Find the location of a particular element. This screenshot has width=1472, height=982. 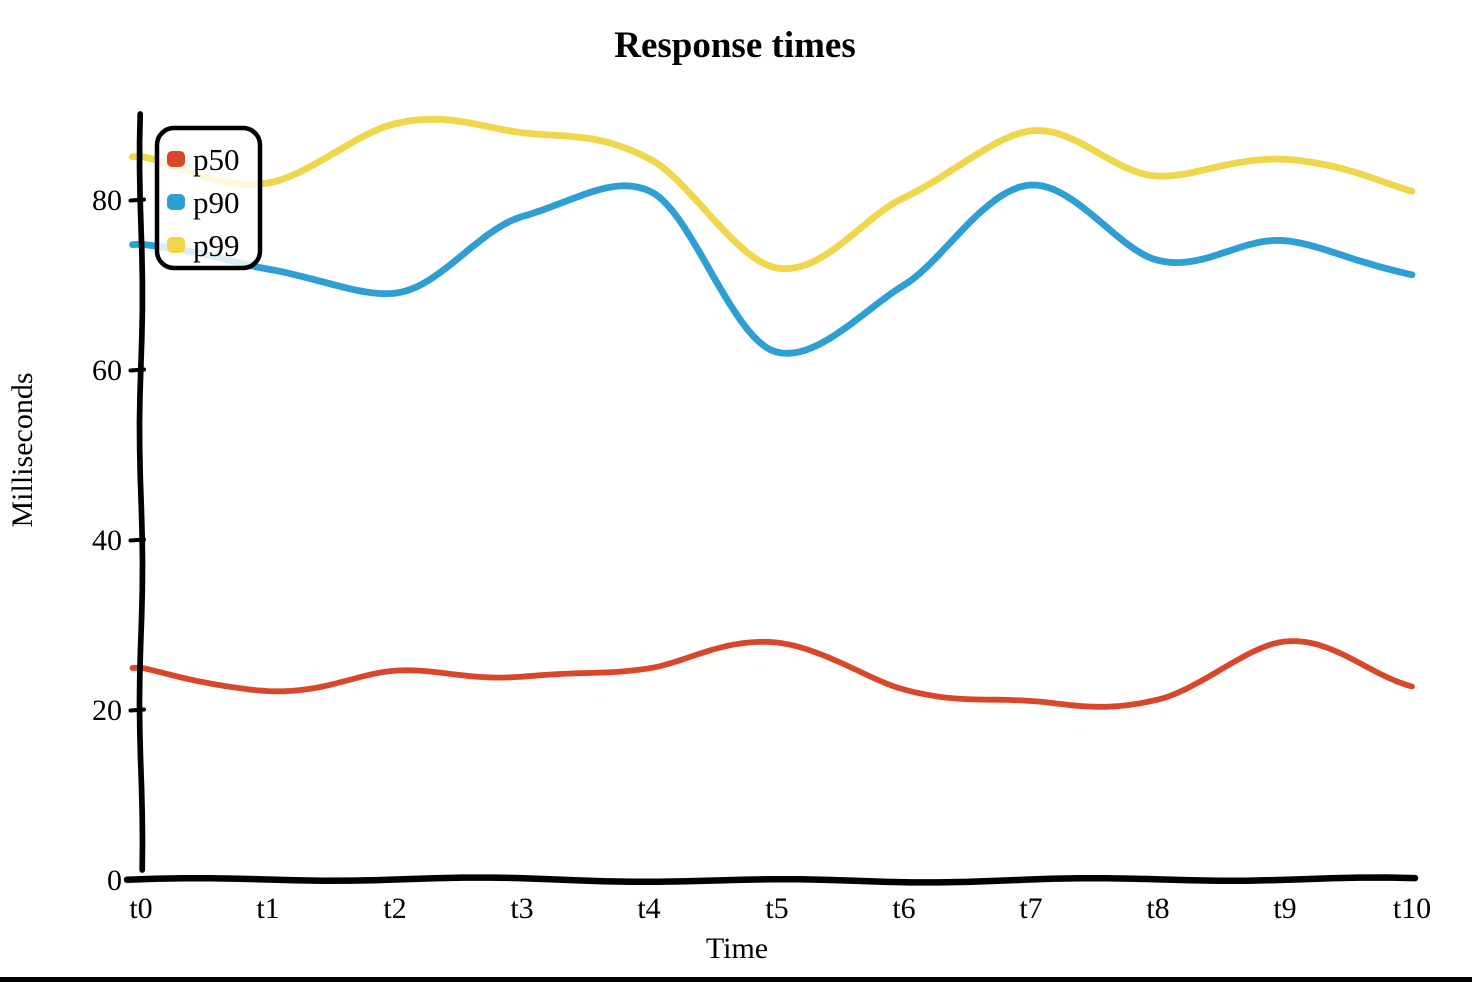

legend-label-p90: p90 is located at coordinates (216, 202).